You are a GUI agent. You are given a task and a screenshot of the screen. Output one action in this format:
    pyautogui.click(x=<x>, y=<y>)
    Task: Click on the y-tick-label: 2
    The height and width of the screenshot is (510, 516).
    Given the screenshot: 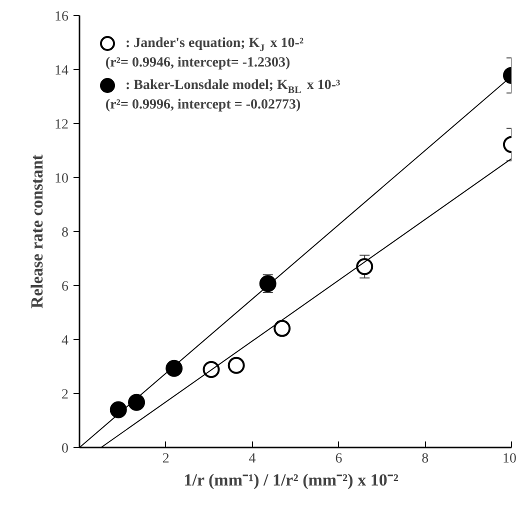 What is the action you would take?
    pyautogui.click(x=65, y=395)
    